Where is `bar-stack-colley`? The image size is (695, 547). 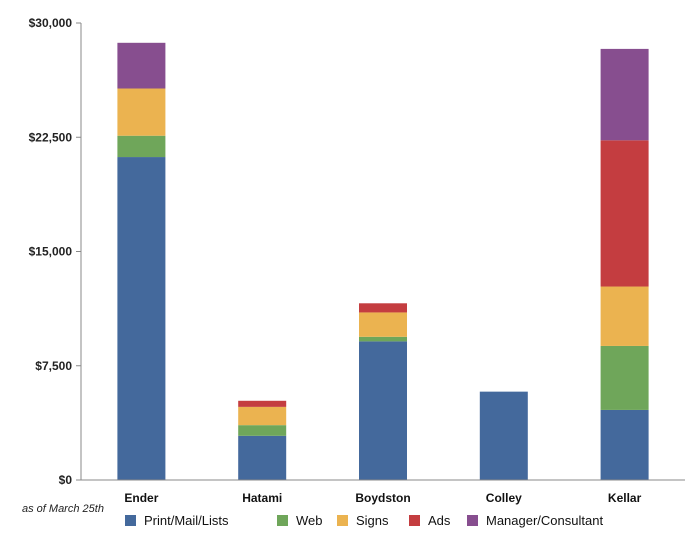 bar-stack-colley is located at coordinates (503, 435).